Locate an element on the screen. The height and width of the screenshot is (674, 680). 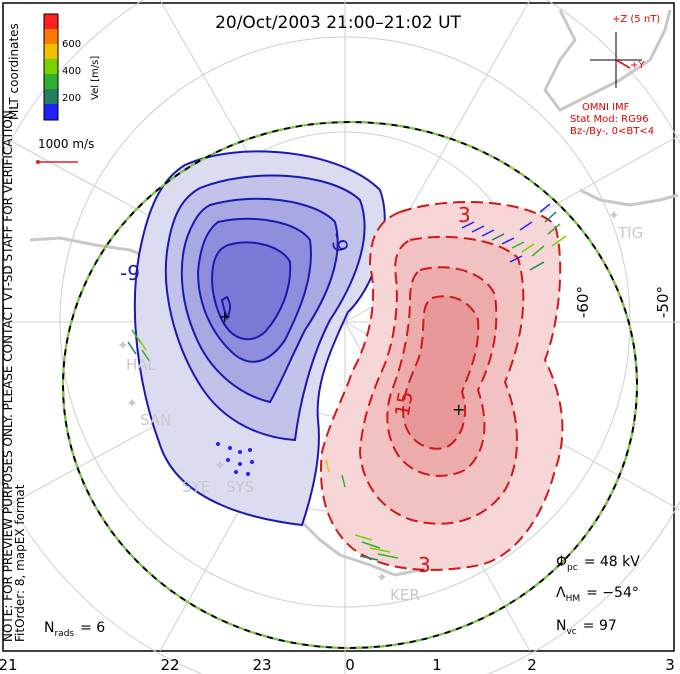
station-label-sye: SYE is located at coordinates (196, 487).